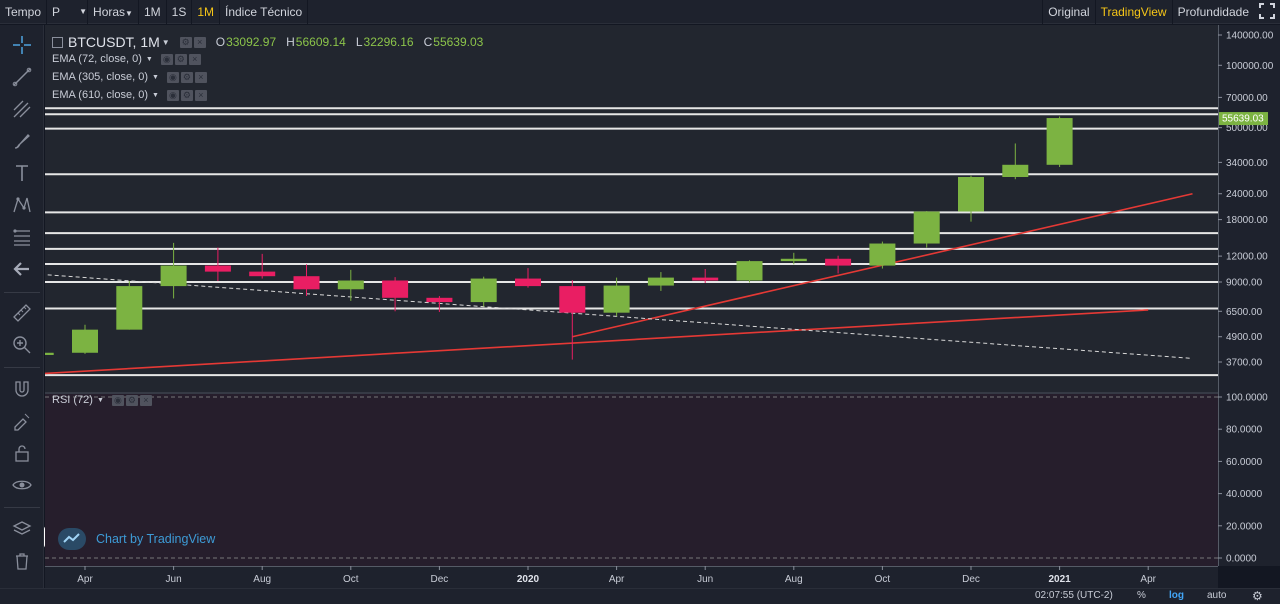 The width and height of the screenshot is (1280, 604). I want to click on interval-1m-button: 1M, so click(152, 11).